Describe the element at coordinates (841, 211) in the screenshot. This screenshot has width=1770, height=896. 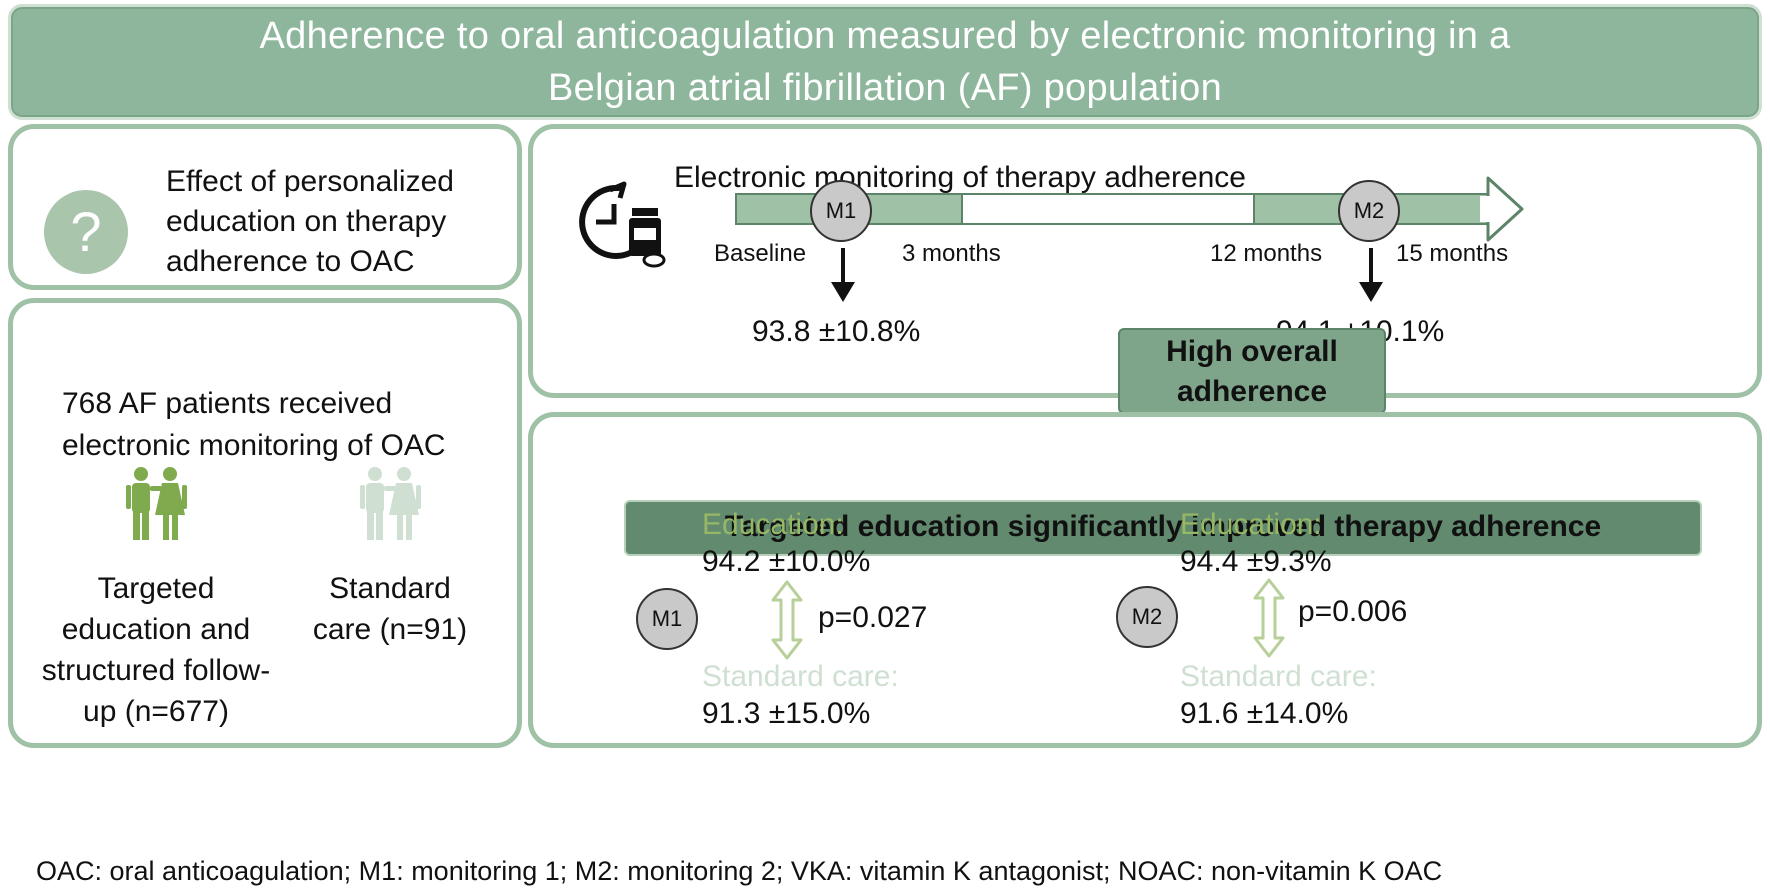
I see `marker-m1-timeline: M1` at that location.